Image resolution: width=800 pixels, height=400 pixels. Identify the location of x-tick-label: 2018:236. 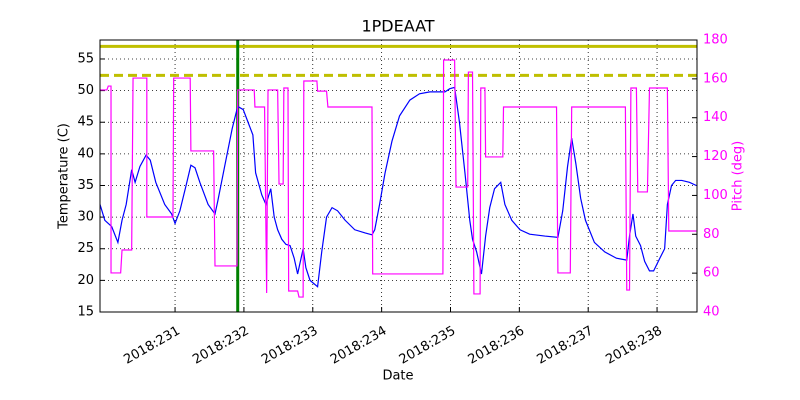
(496, 346).